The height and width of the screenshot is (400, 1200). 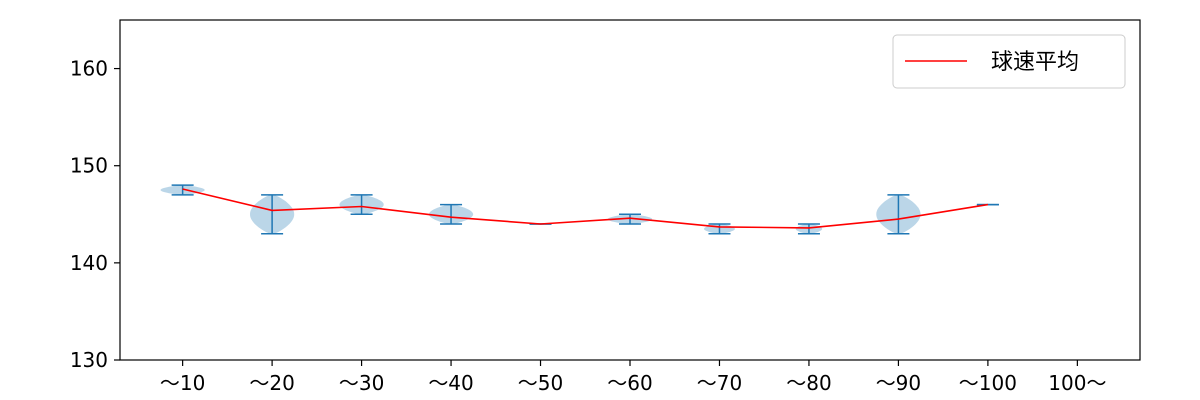 I want to click on x-axis: 〜10 〜20 〜30 〜40 〜50 〜60 〜70 〜80 〜90 〜100 100〜, so click(x=633, y=377).